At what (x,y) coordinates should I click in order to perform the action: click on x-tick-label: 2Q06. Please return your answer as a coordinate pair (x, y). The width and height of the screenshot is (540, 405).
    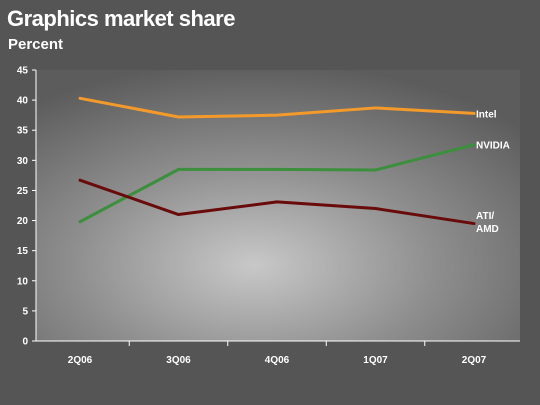
    Looking at the image, I should click on (80, 360).